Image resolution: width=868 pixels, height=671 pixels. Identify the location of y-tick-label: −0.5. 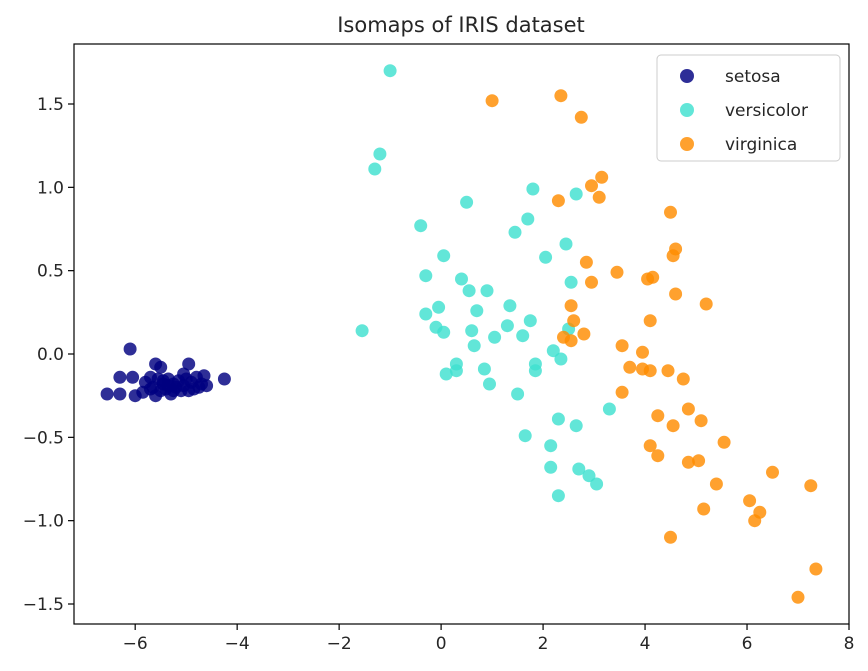
(43, 438).